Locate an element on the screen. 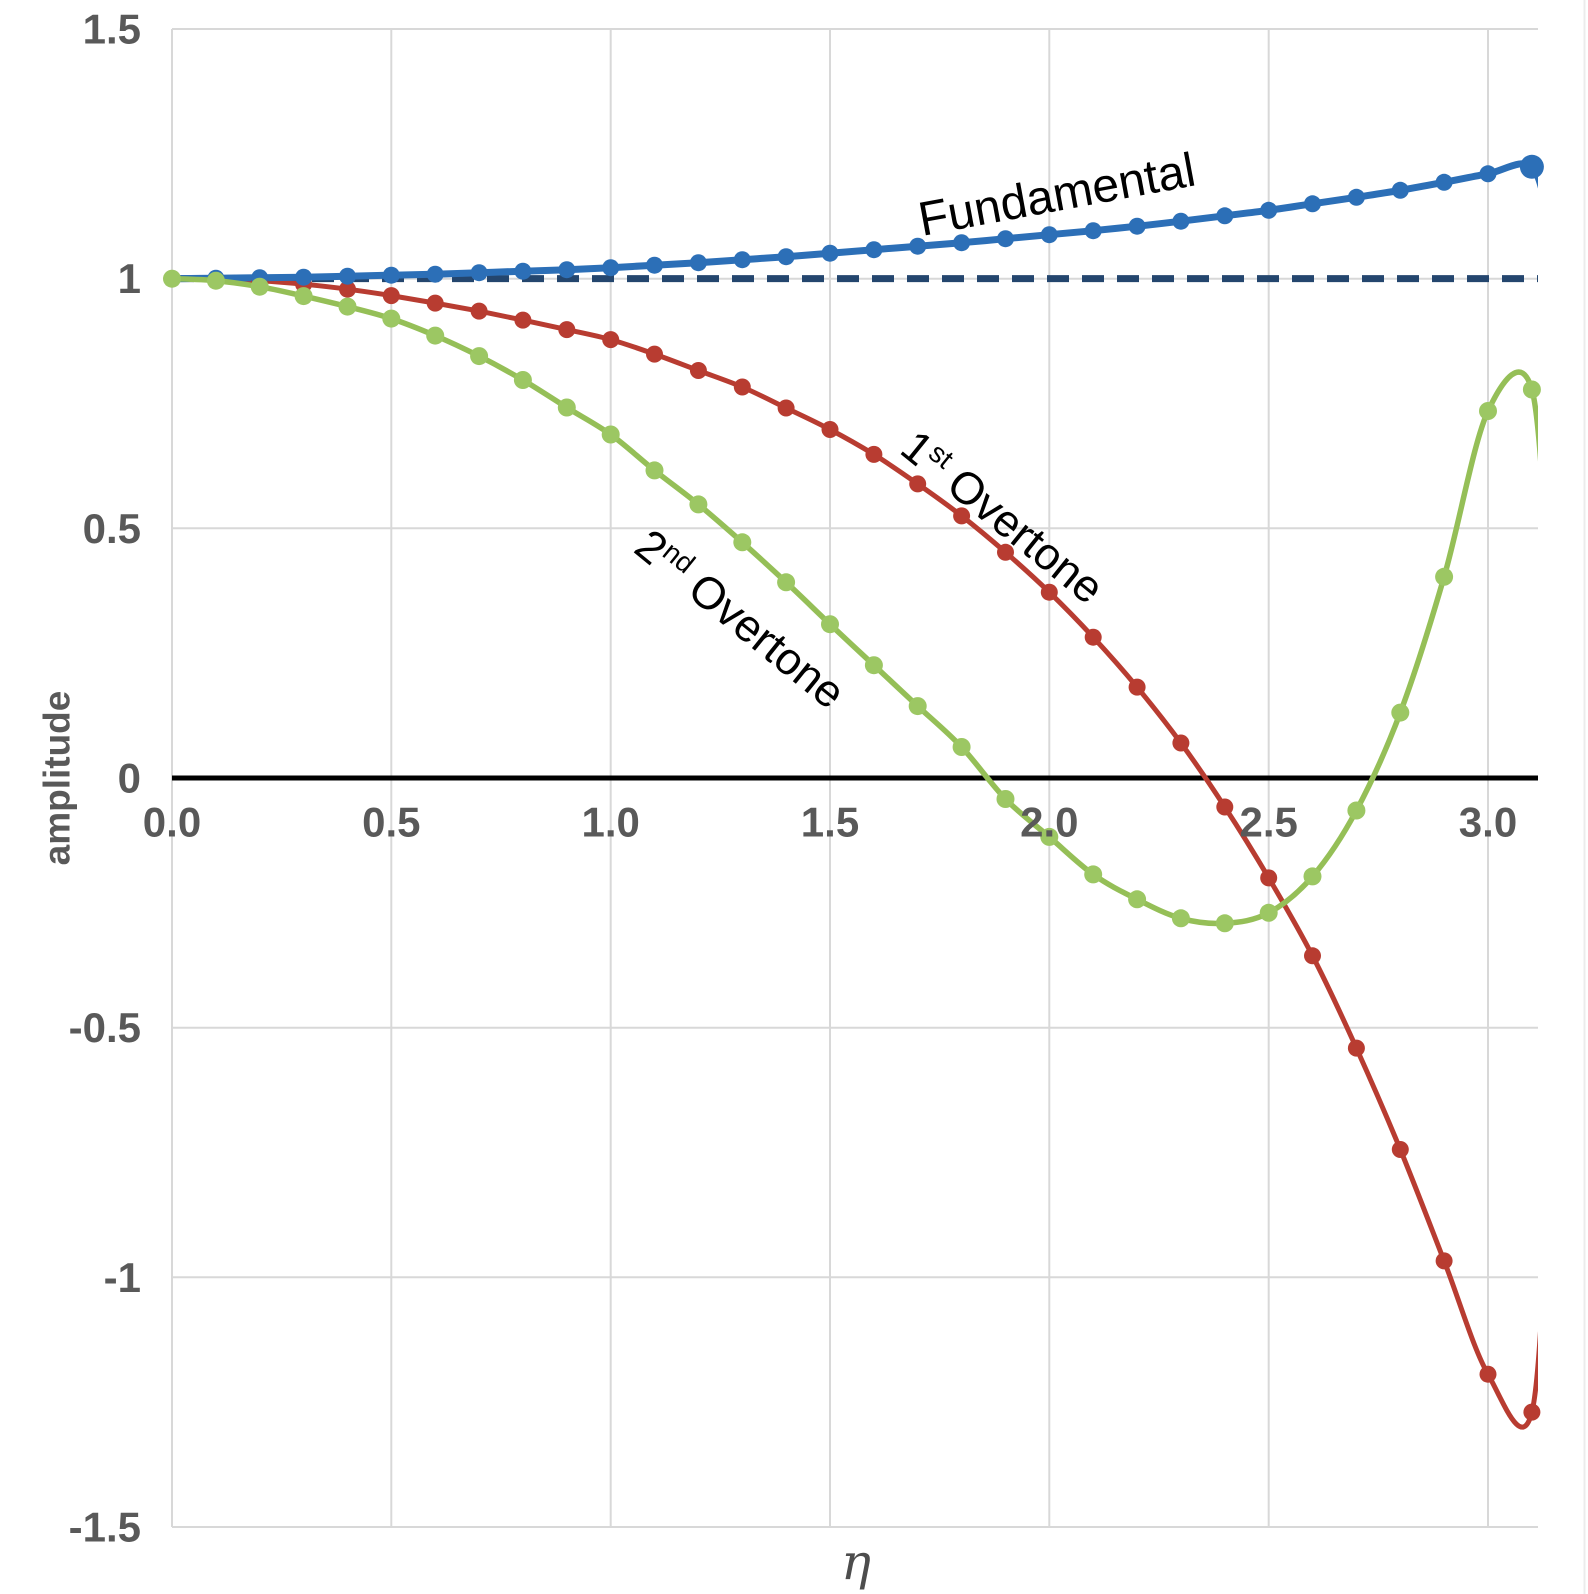  x-tick-label: 2.5 is located at coordinates (1269, 822).